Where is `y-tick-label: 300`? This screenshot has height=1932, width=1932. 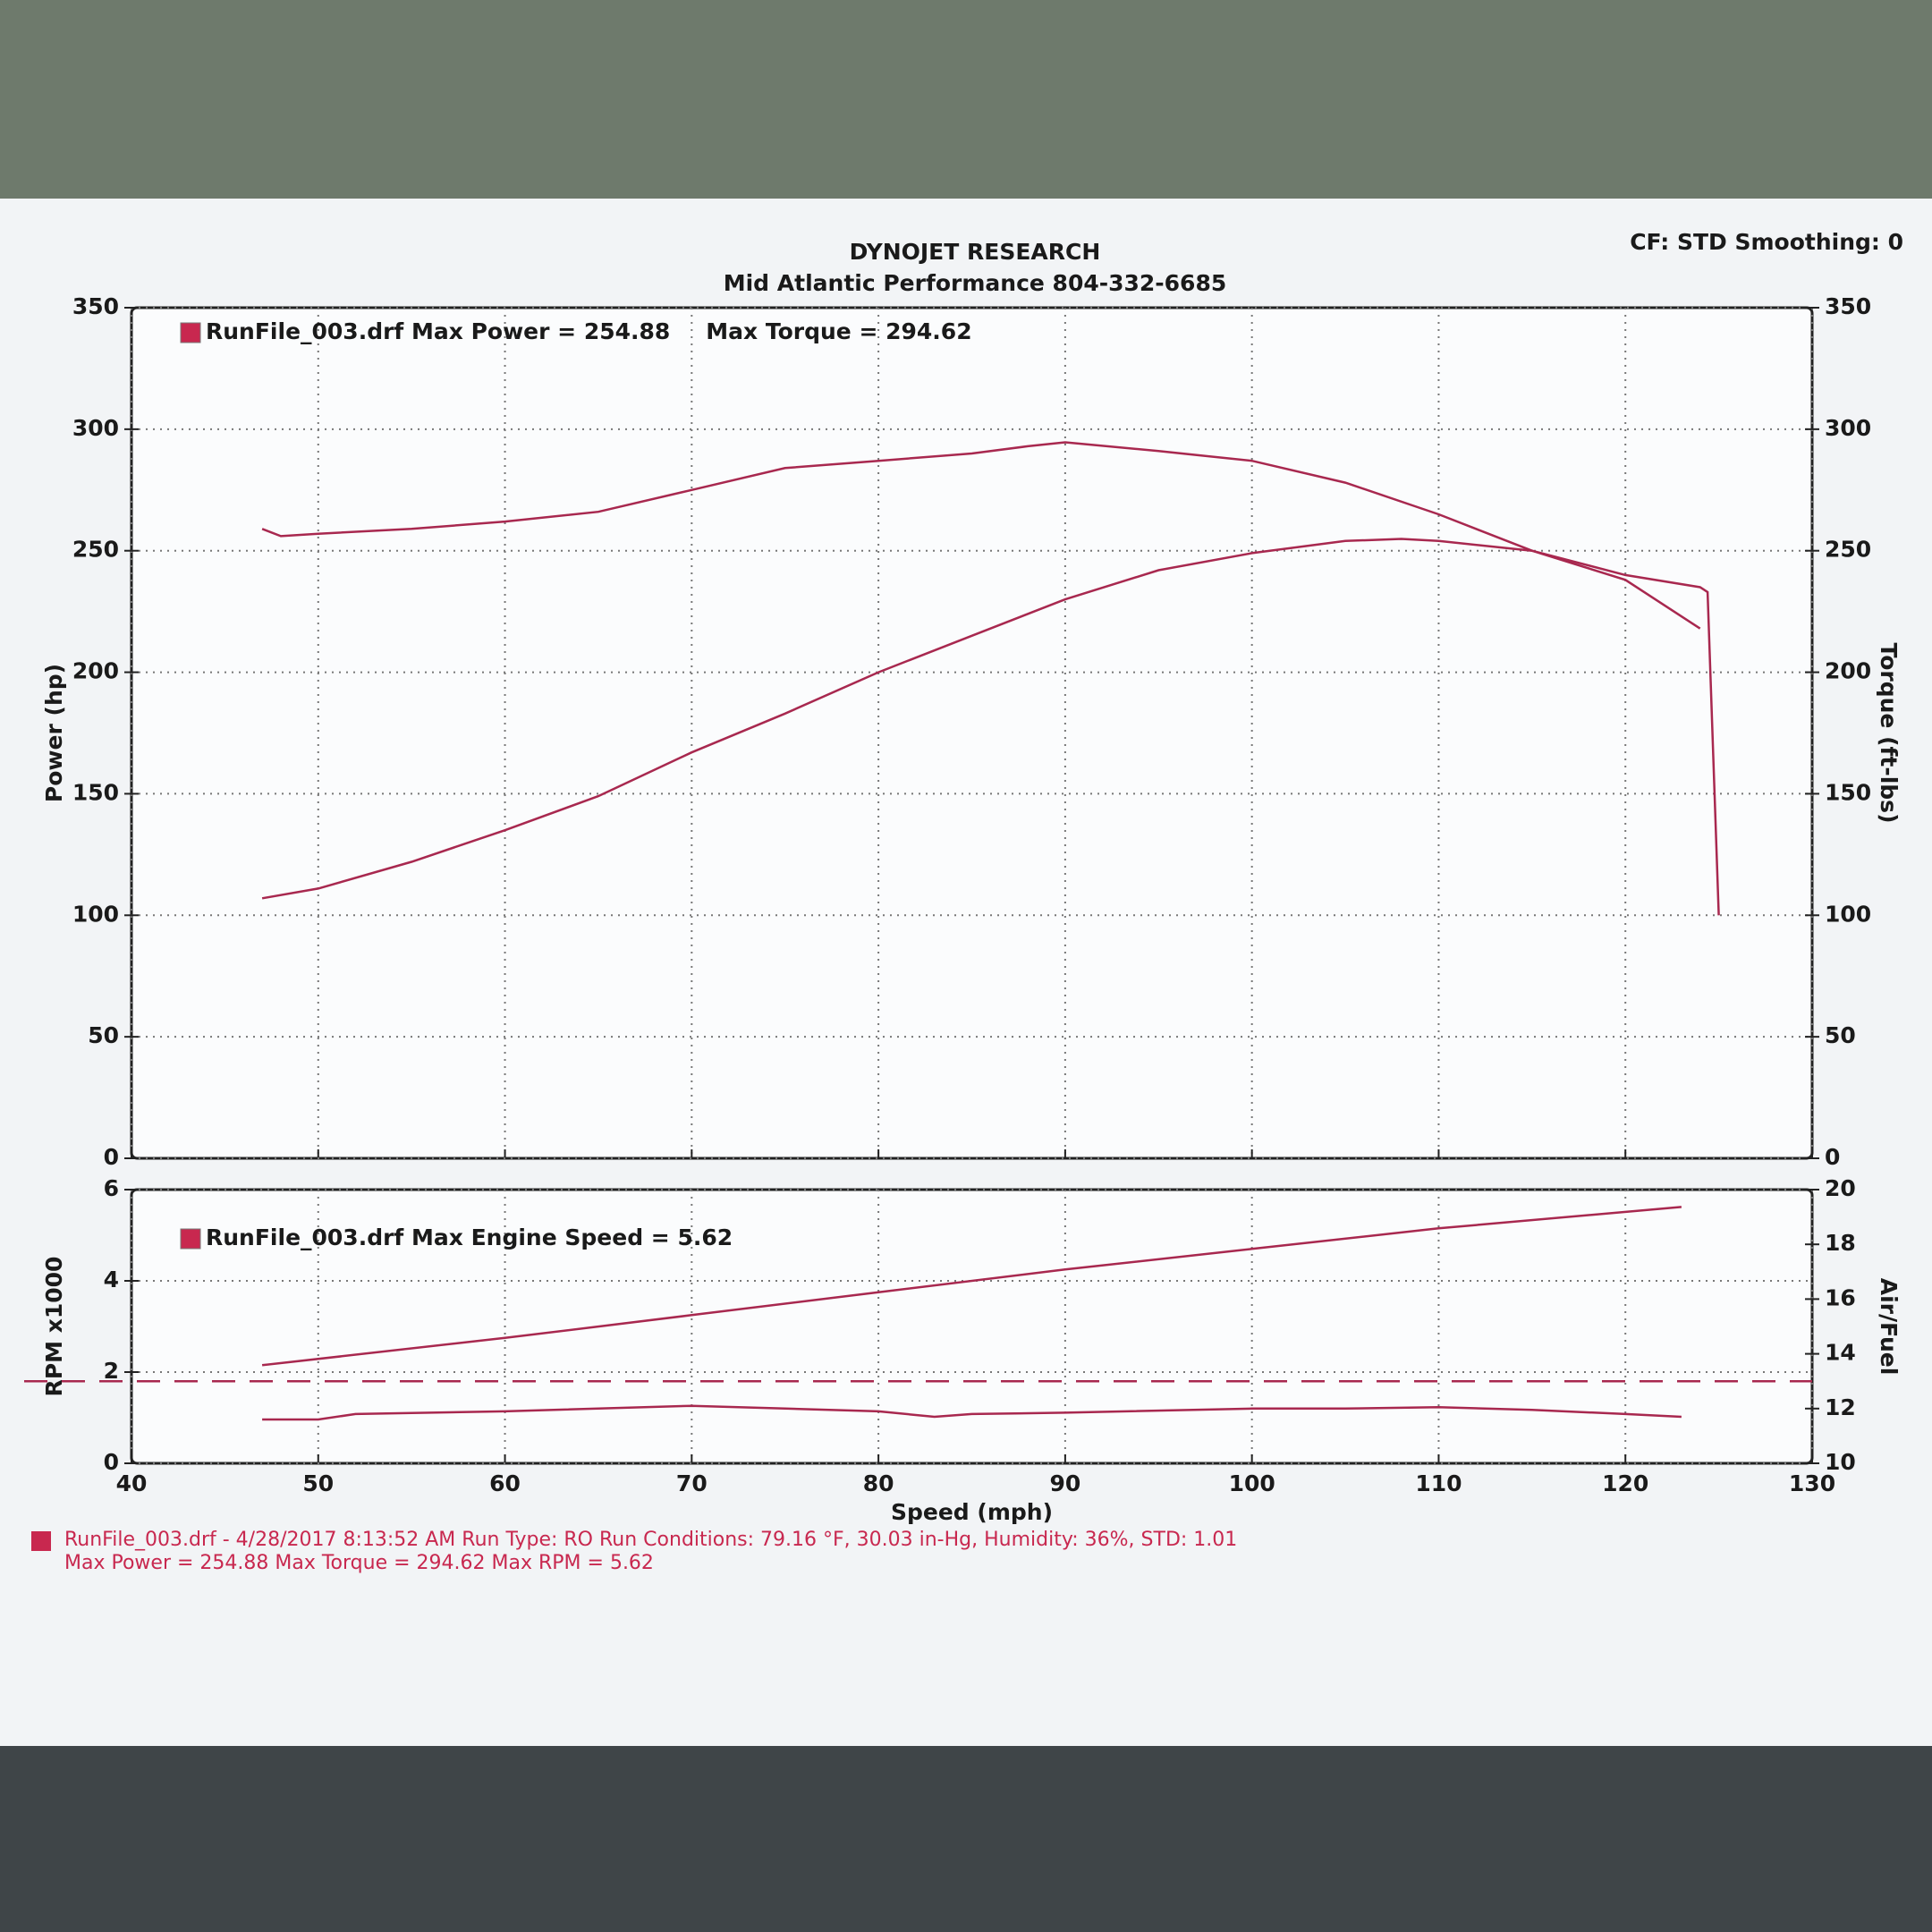
y-tick-label: 300 is located at coordinates (95, 428).